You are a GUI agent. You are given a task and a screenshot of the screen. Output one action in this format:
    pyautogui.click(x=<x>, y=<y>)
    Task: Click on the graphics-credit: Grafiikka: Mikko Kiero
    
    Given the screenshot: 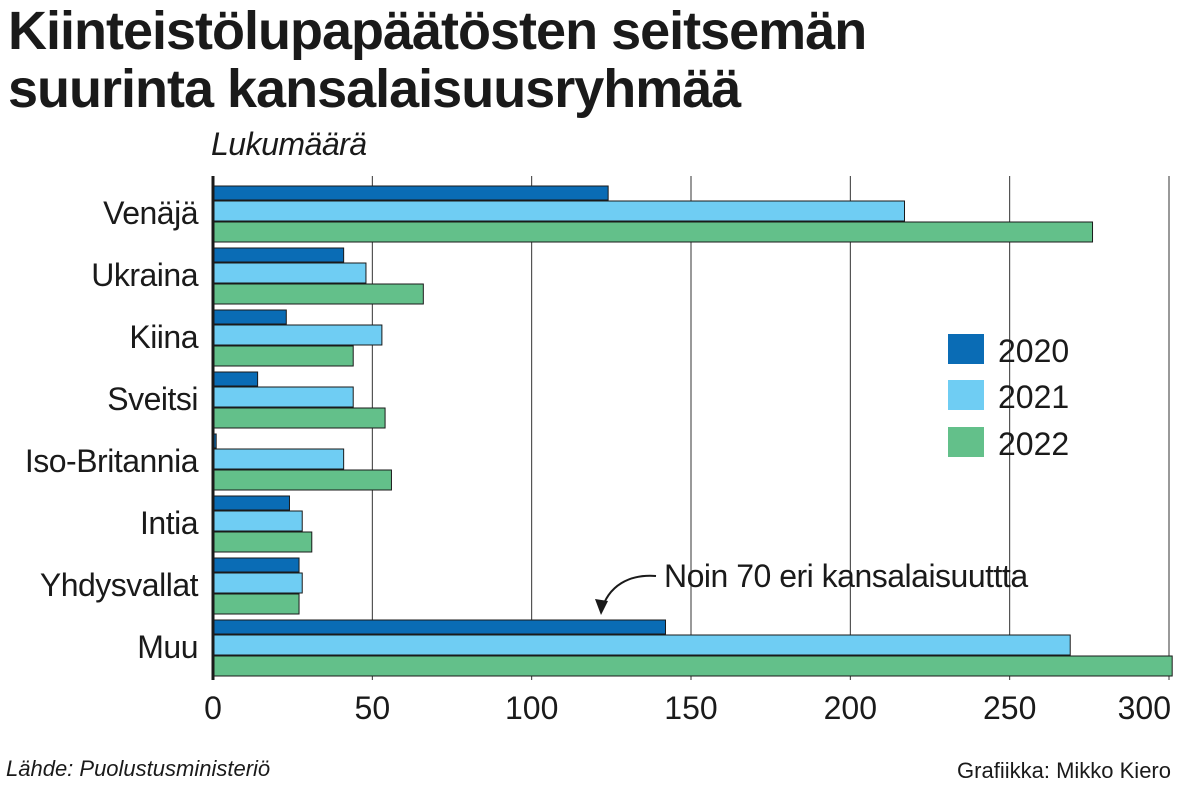 What is the action you would take?
    pyautogui.click(x=1064, y=770)
    